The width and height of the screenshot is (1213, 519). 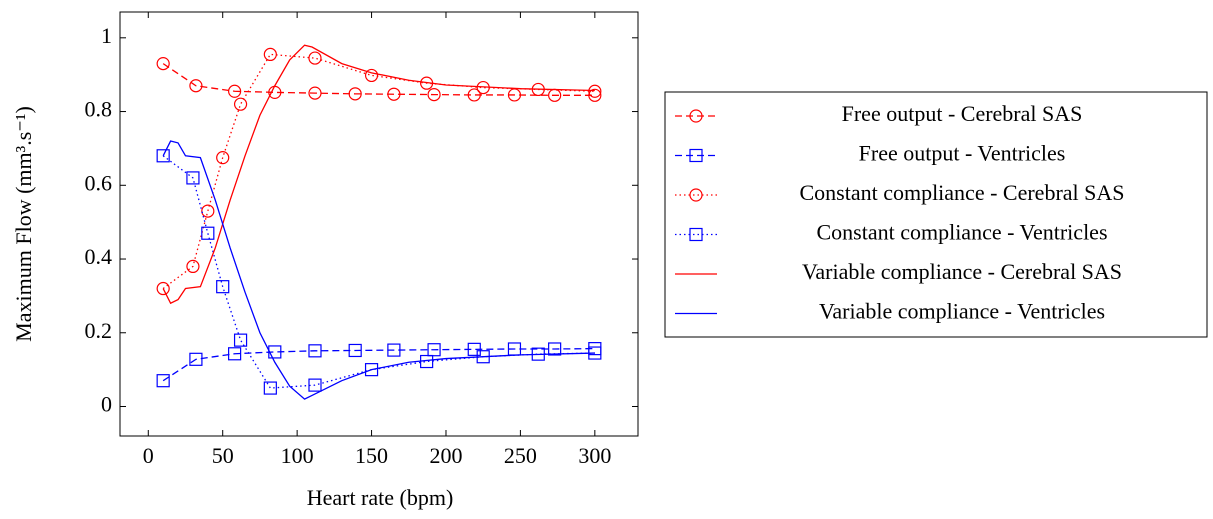 What do you see at coordinates (962, 271) in the screenshot?
I see `legend-label: Variable compliance - Cerebral SAS` at bounding box center [962, 271].